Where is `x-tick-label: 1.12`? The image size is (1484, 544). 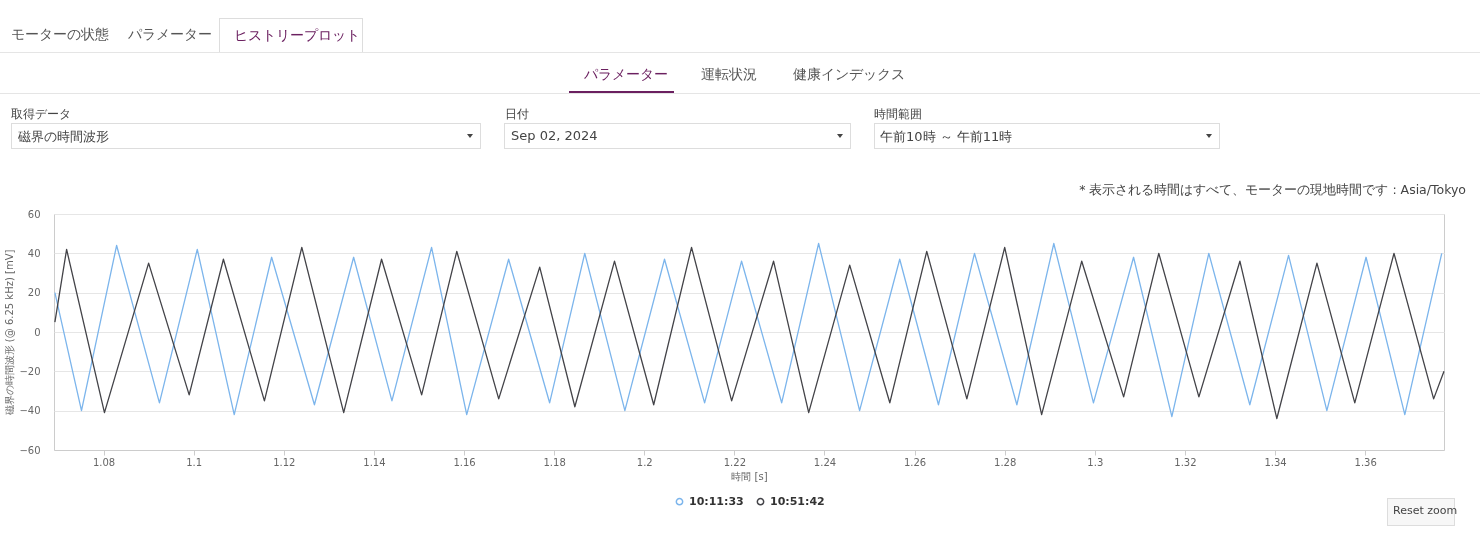 x-tick-label: 1.12 is located at coordinates (284, 462).